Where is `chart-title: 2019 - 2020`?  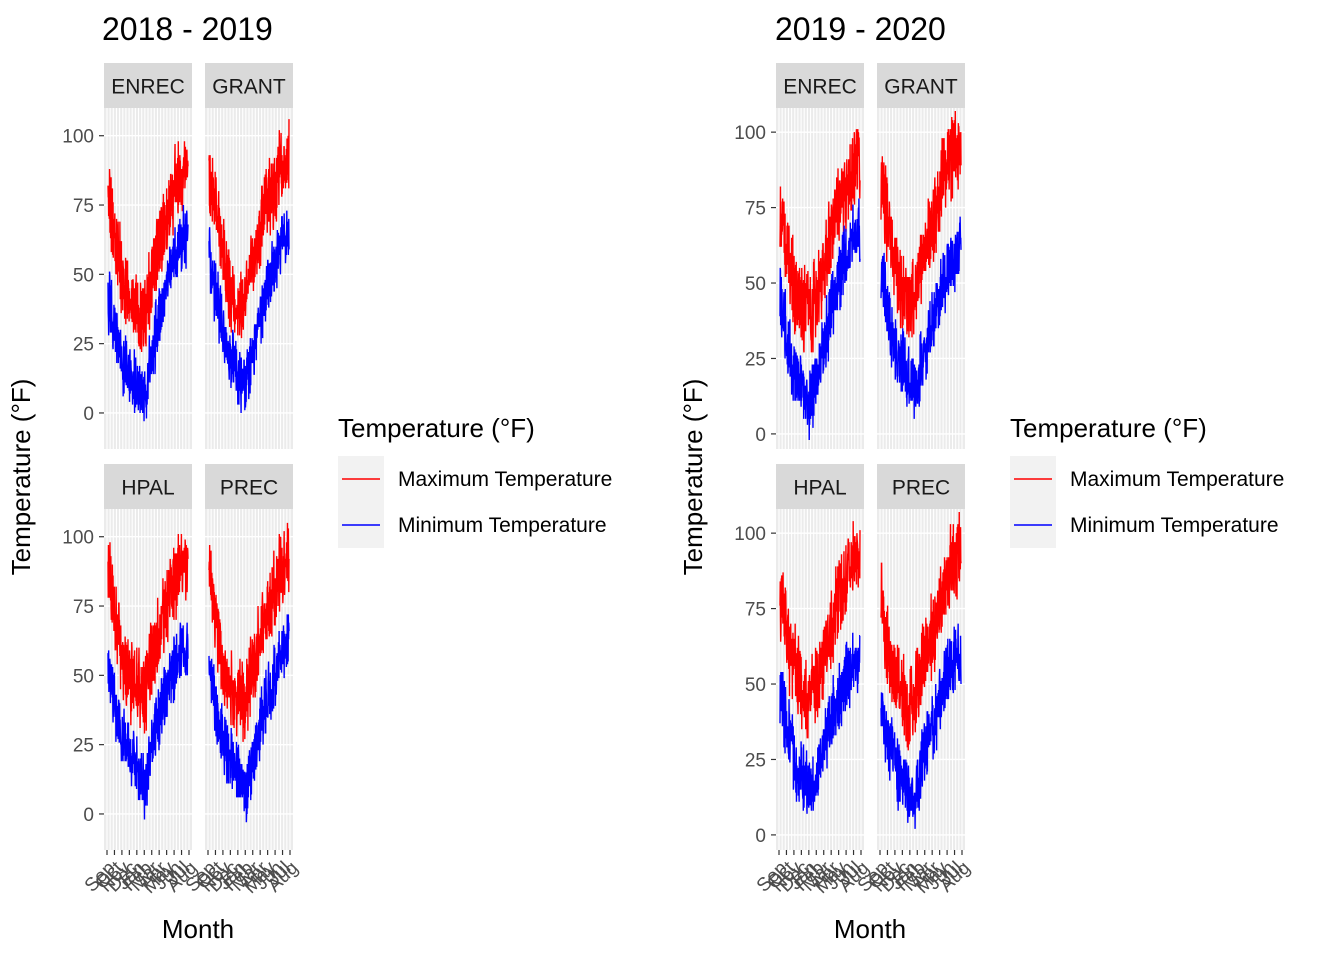
chart-title: 2019 - 2020 is located at coordinates (860, 29).